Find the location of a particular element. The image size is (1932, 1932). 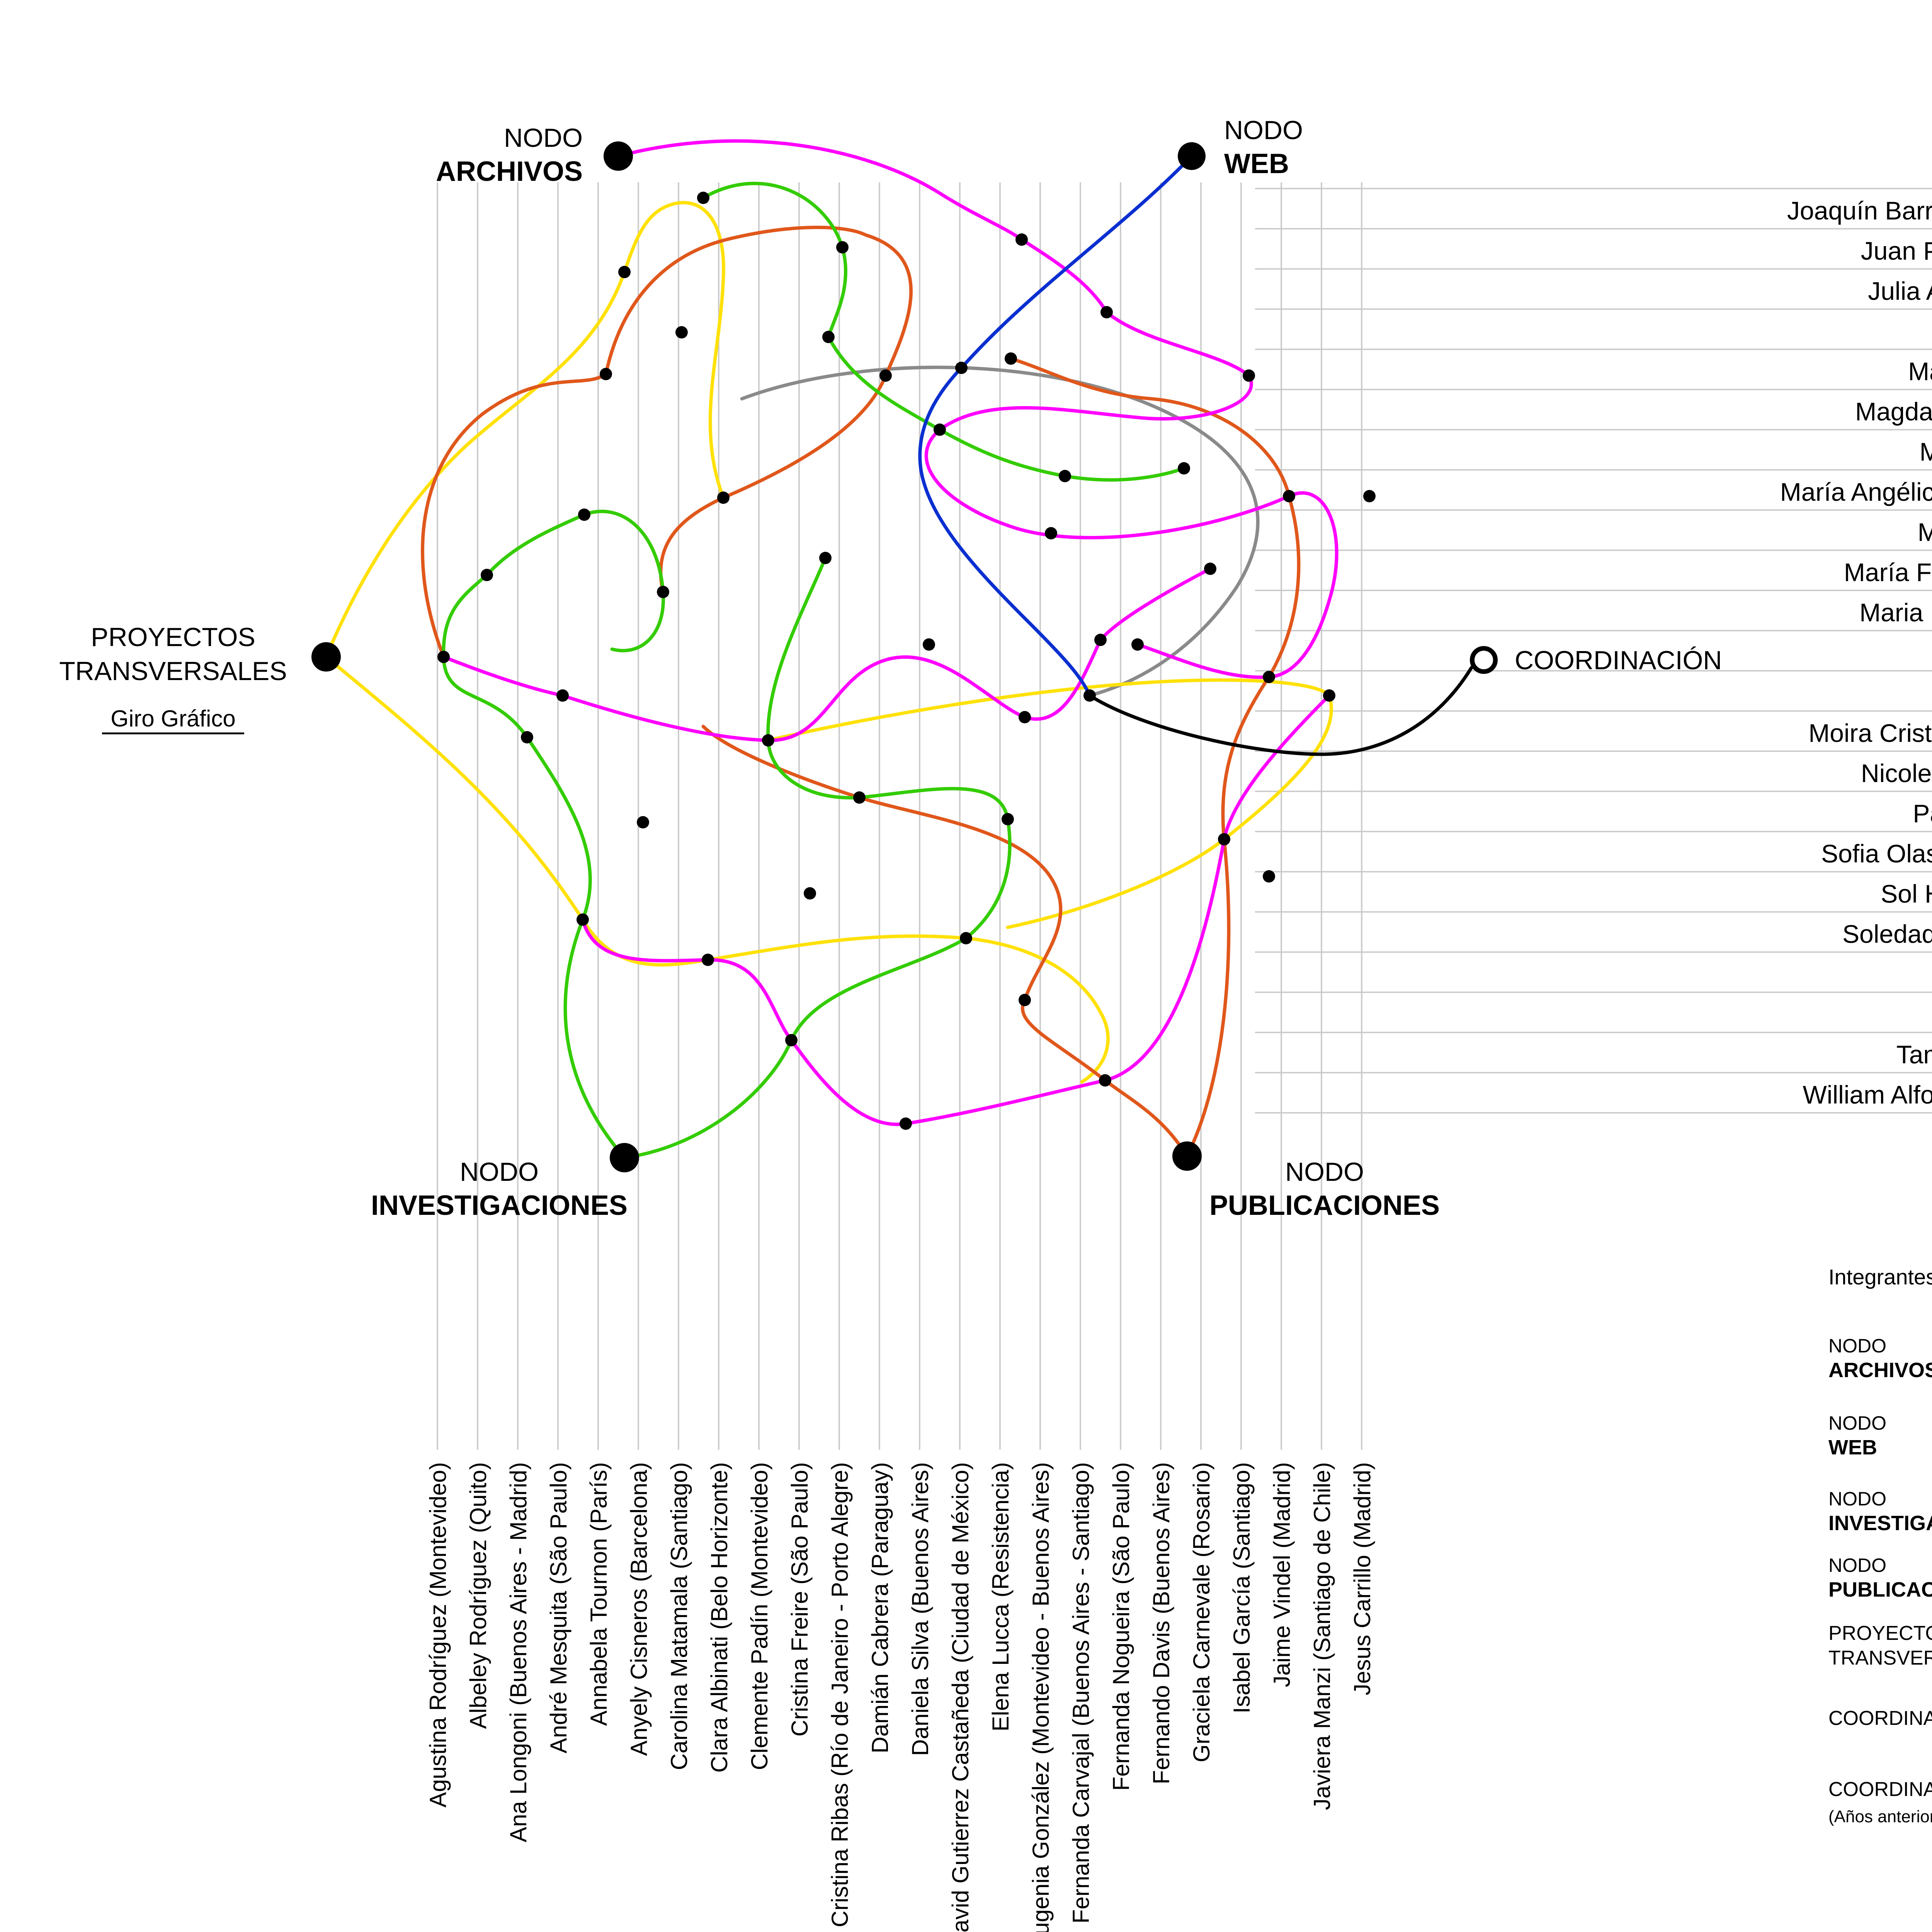

node-web-dot is located at coordinates (1192, 156).